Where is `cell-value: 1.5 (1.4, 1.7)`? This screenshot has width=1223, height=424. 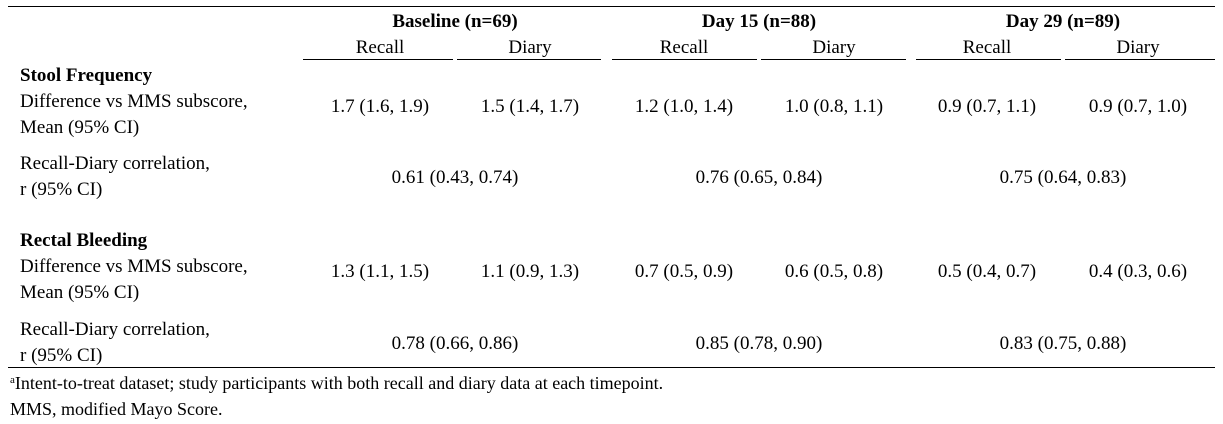
cell-value: 1.5 (1.4, 1.7) is located at coordinates (530, 106).